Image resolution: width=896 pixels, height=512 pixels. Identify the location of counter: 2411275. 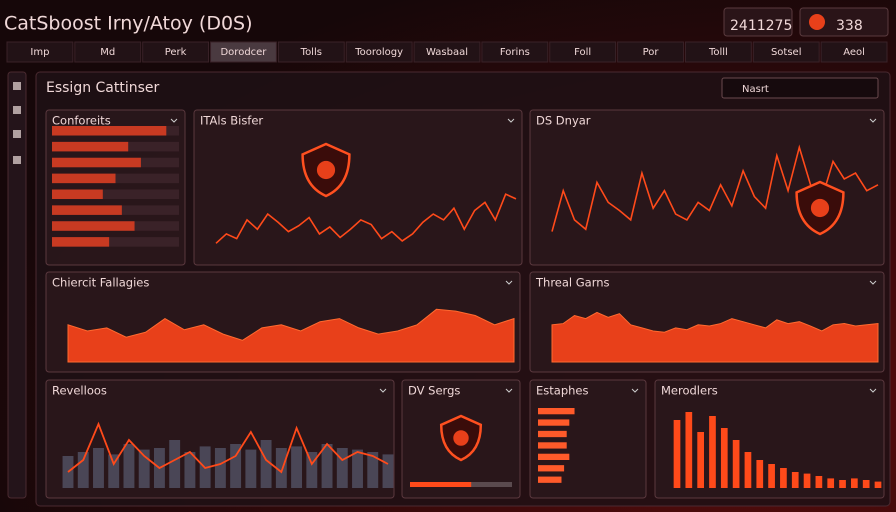
(761, 26).